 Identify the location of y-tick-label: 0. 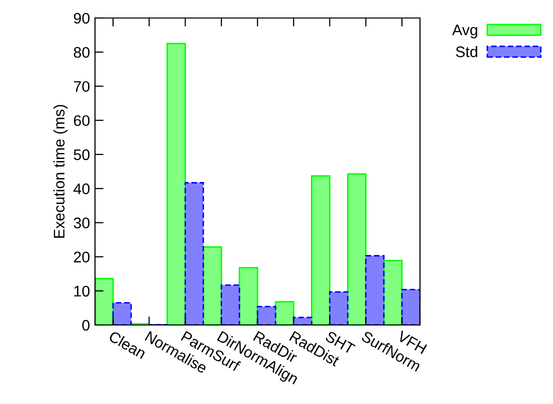
(86, 325).